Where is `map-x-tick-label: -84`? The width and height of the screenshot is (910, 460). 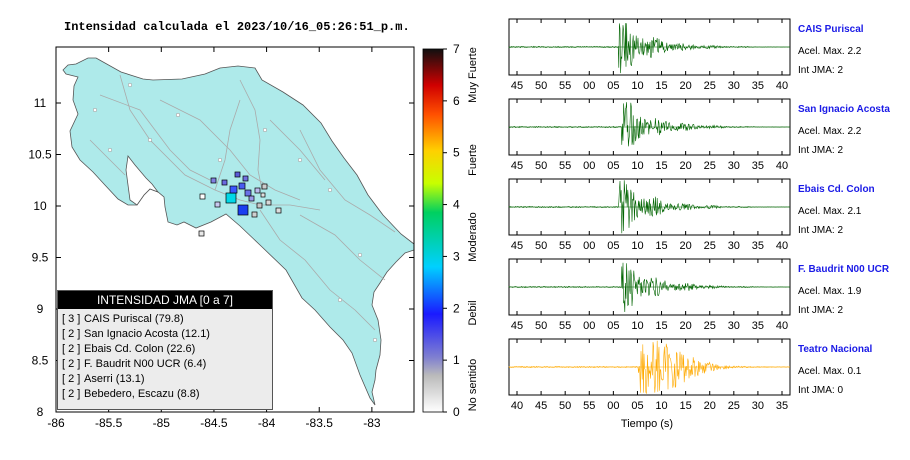
map-x-tick-label: -84 is located at coordinates (267, 423).